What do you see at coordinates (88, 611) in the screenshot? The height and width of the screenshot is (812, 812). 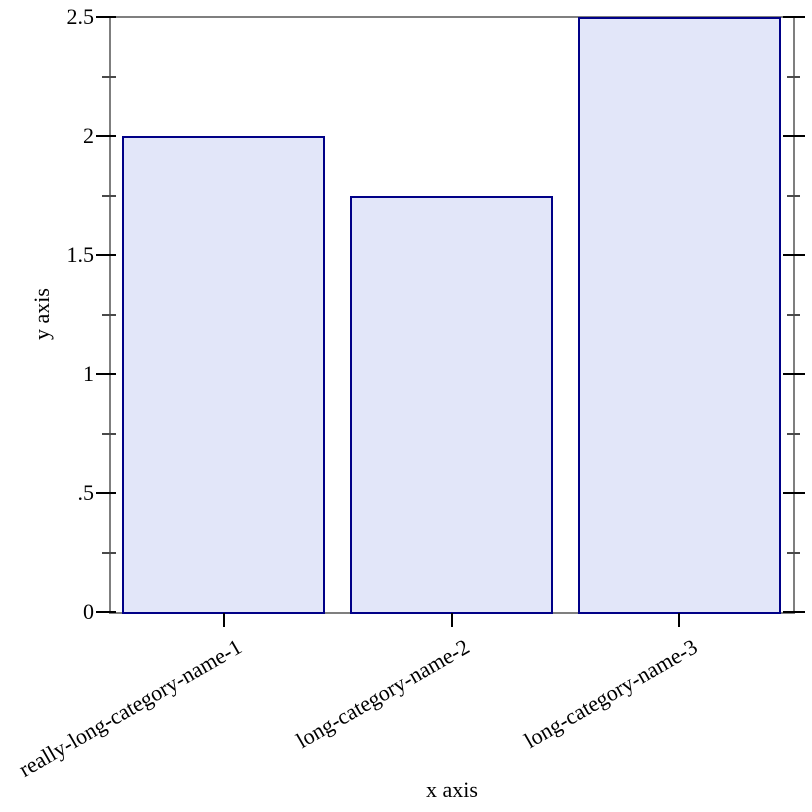 I see `y-tick-label: 0` at bounding box center [88, 611].